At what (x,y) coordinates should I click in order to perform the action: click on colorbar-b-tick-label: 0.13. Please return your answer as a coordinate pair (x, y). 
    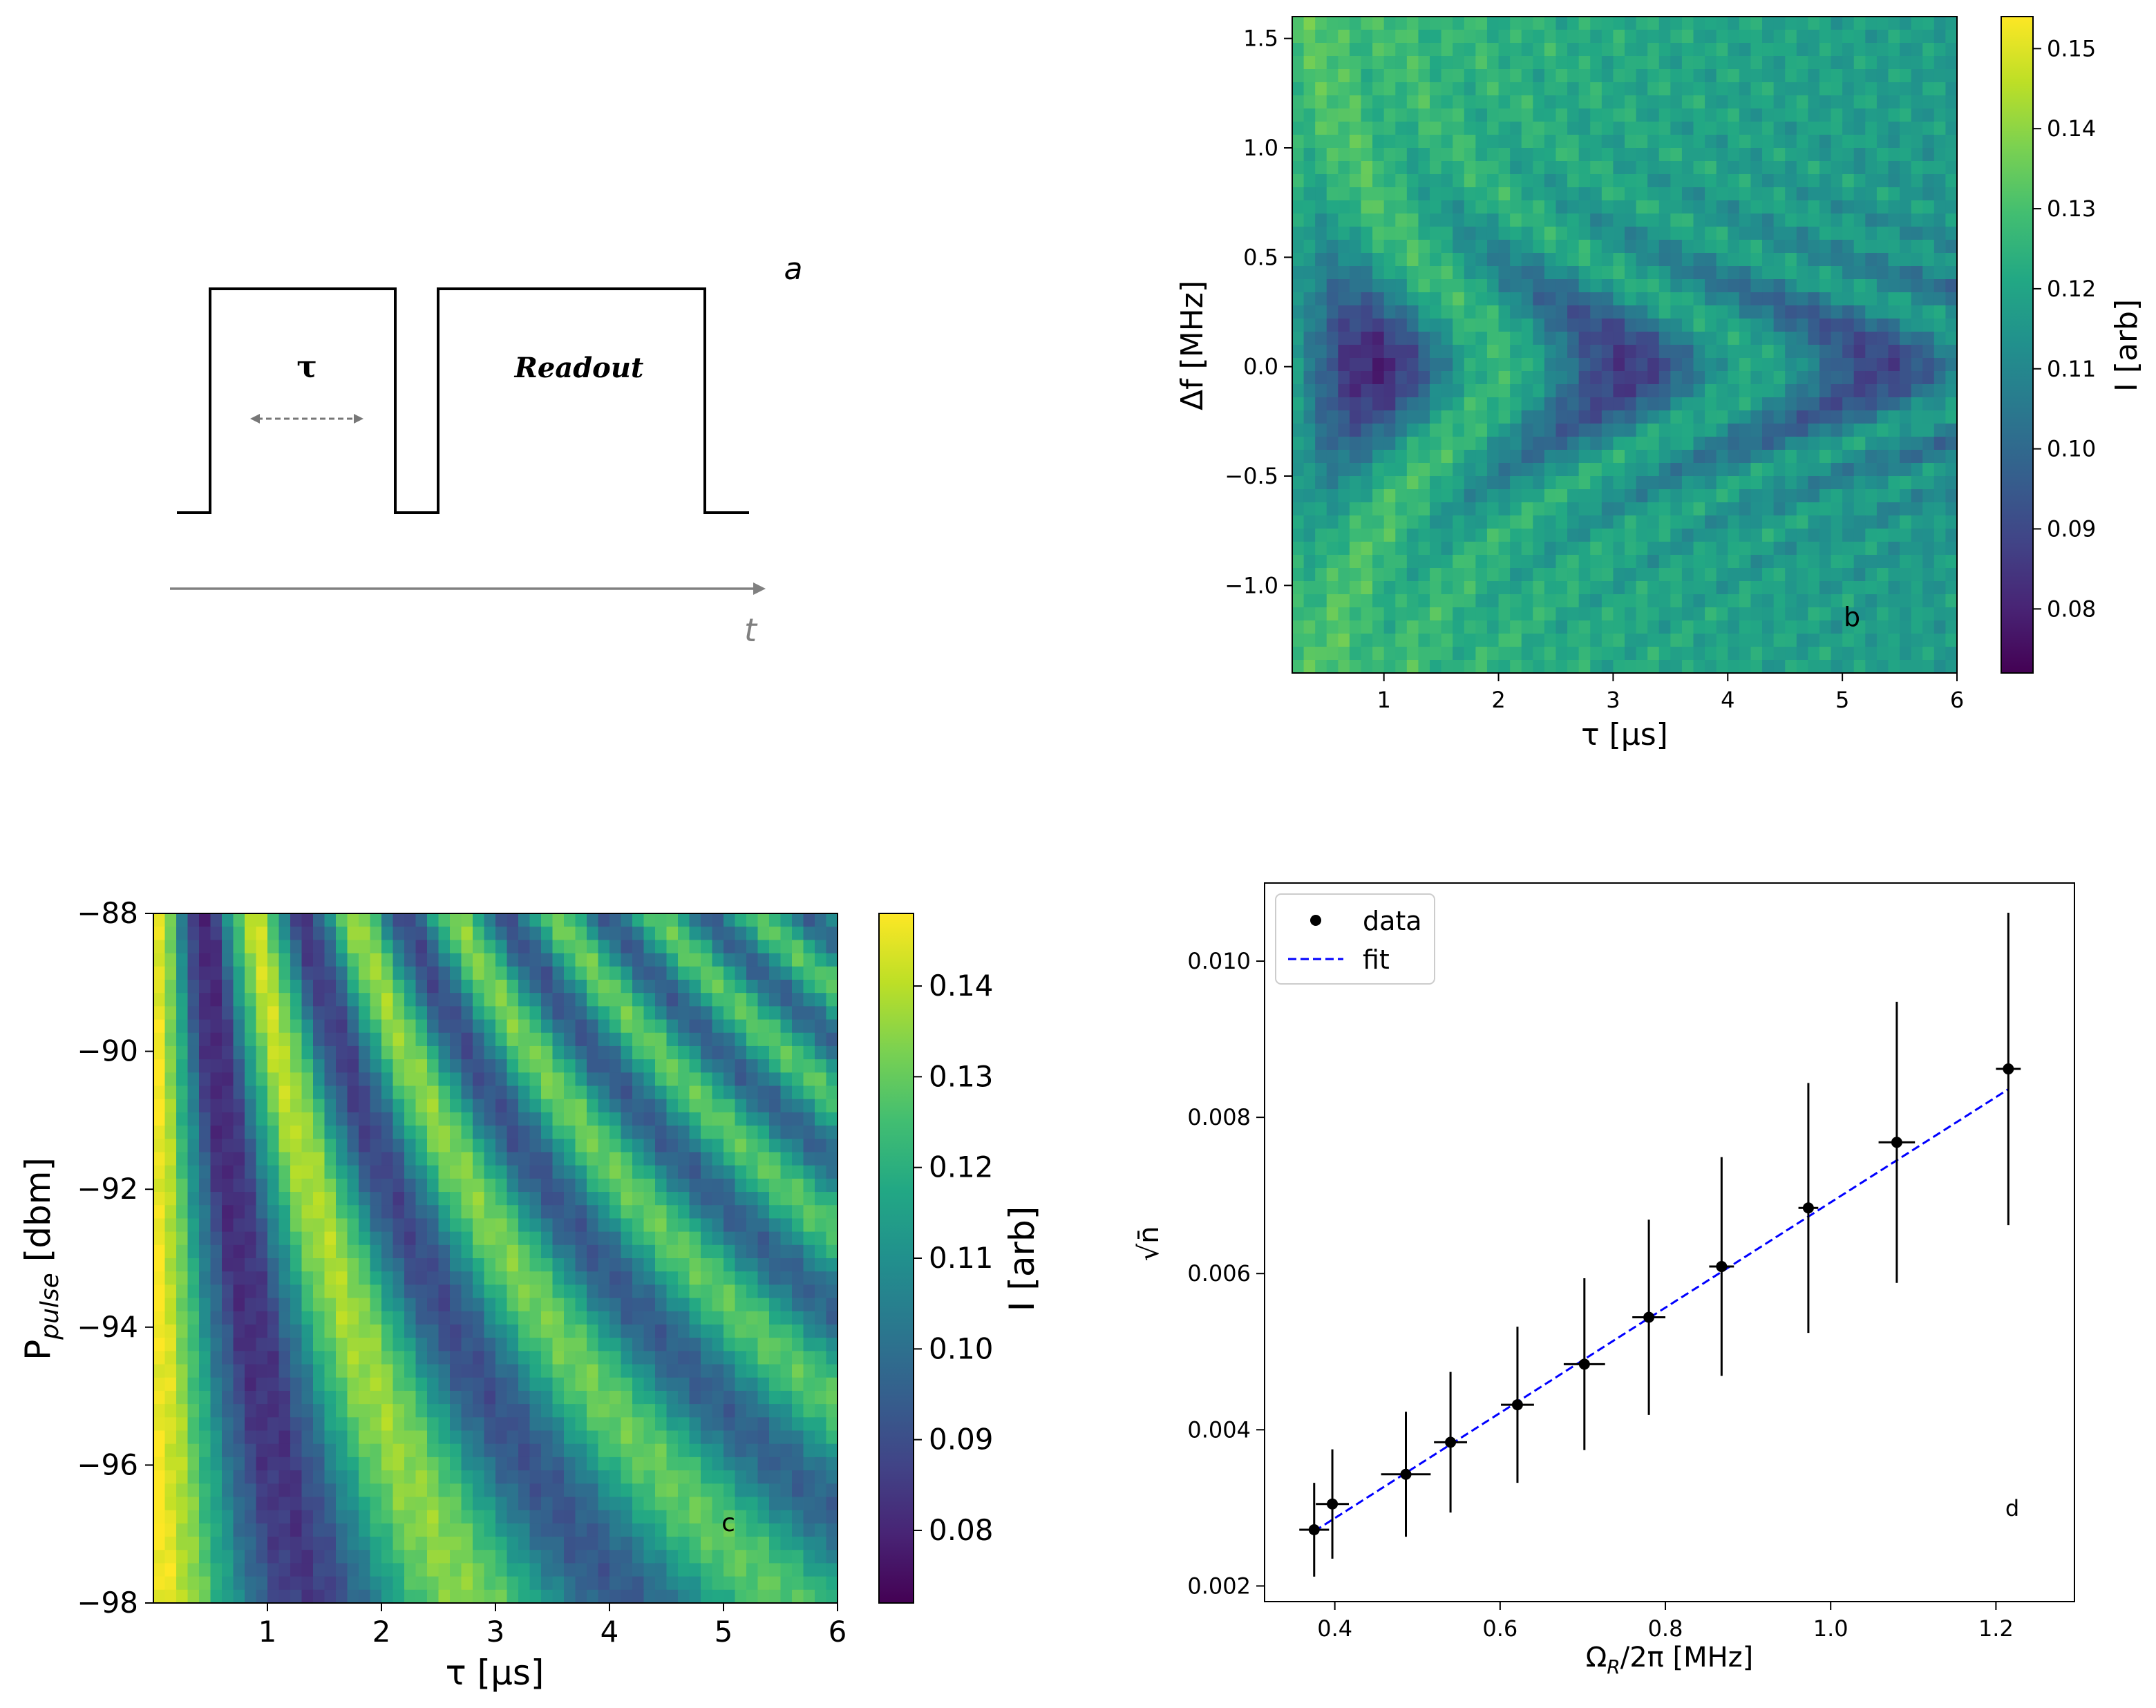
    Looking at the image, I should click on (2071, 209).